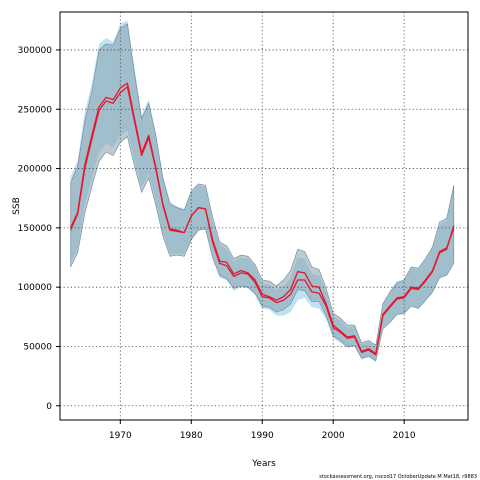 The height and width of the screenshot is (480, 480). What do you see at coordinates (35, 288) in the screenshot?
I see `y-tick-label: 100000` at bounding box center [35, 288].